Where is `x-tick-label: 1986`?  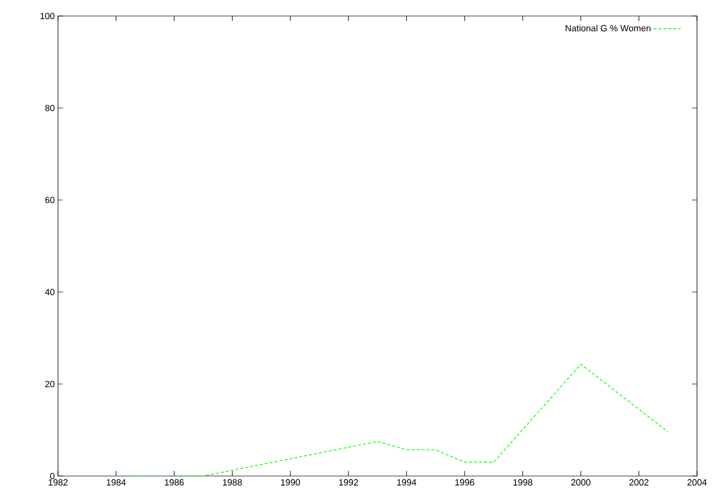
x-tick-label: 1986 is located at coordinates (174, 482).